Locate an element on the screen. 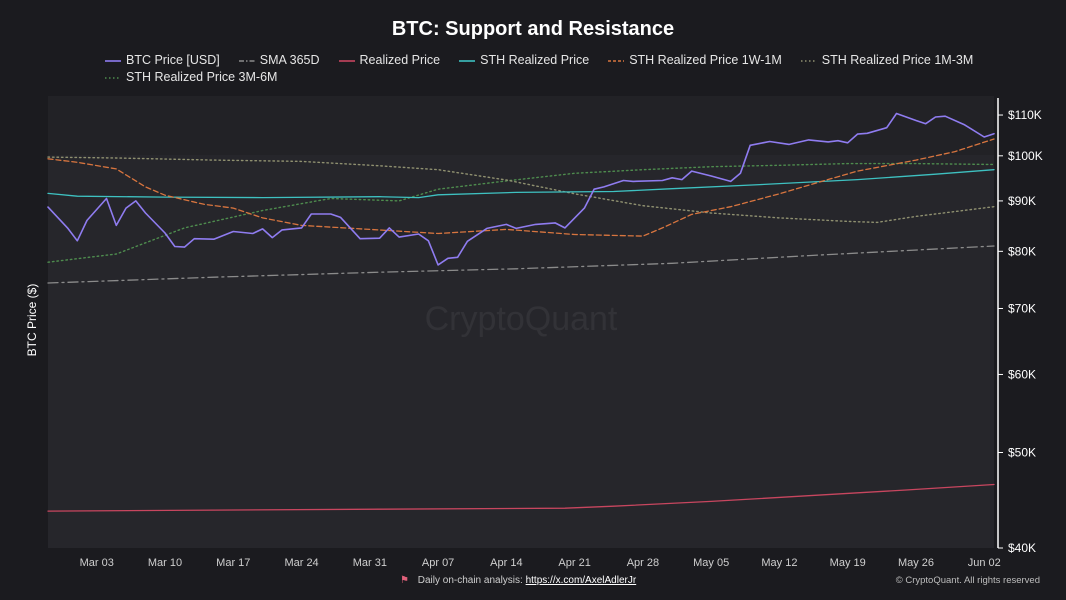 The height and width of the screenshot is (600, 1066). y-axis-label: BTC Price ($) is located at coordinates (32, 320).